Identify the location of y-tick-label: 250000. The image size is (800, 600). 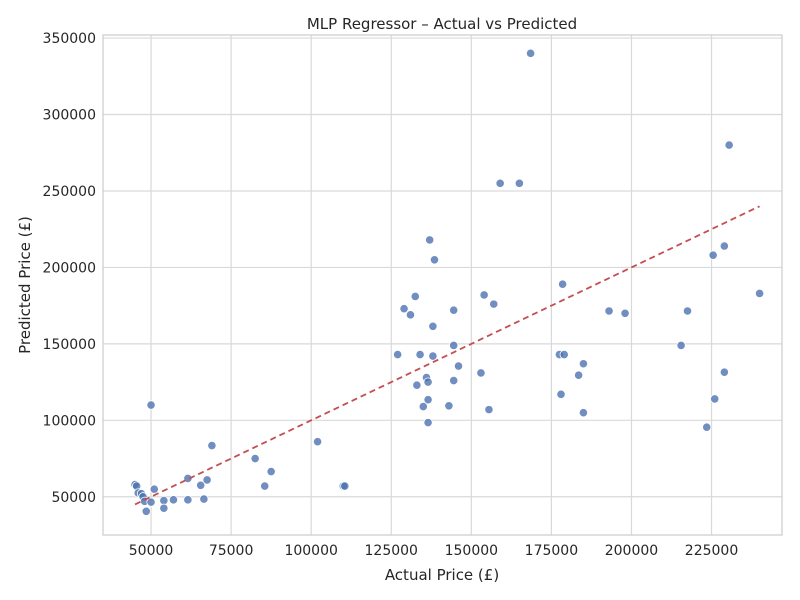
(69, 192).